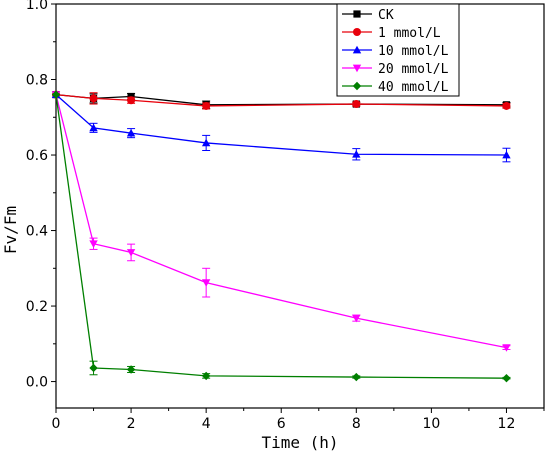  I want to click on y-tick-label: 0.6, so click(37, 156).